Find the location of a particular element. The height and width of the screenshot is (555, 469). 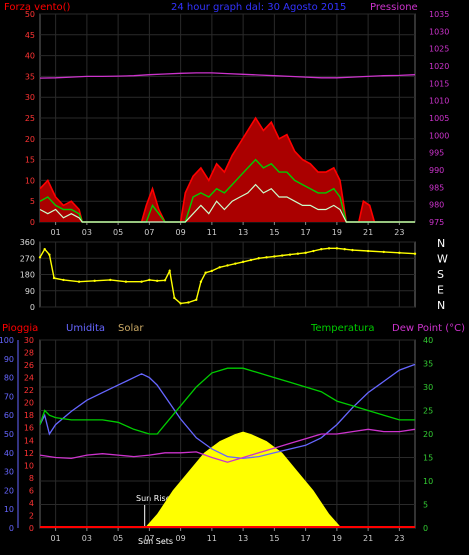

y-rain-tick-label: 20 is located at coordinates (29, 403).